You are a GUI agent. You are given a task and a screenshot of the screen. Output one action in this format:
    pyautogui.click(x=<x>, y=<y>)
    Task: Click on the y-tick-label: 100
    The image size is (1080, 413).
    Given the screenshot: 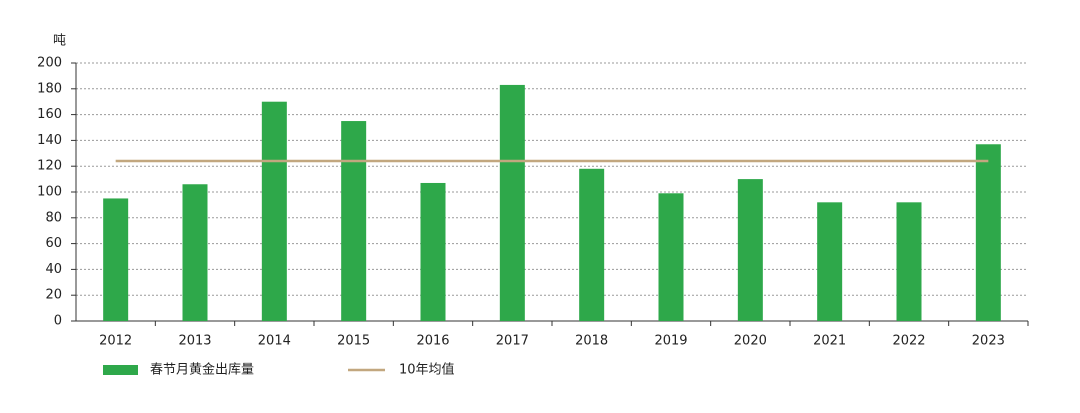 What is the action you would take?
    pyautogui.click(x=49, y=192)
    